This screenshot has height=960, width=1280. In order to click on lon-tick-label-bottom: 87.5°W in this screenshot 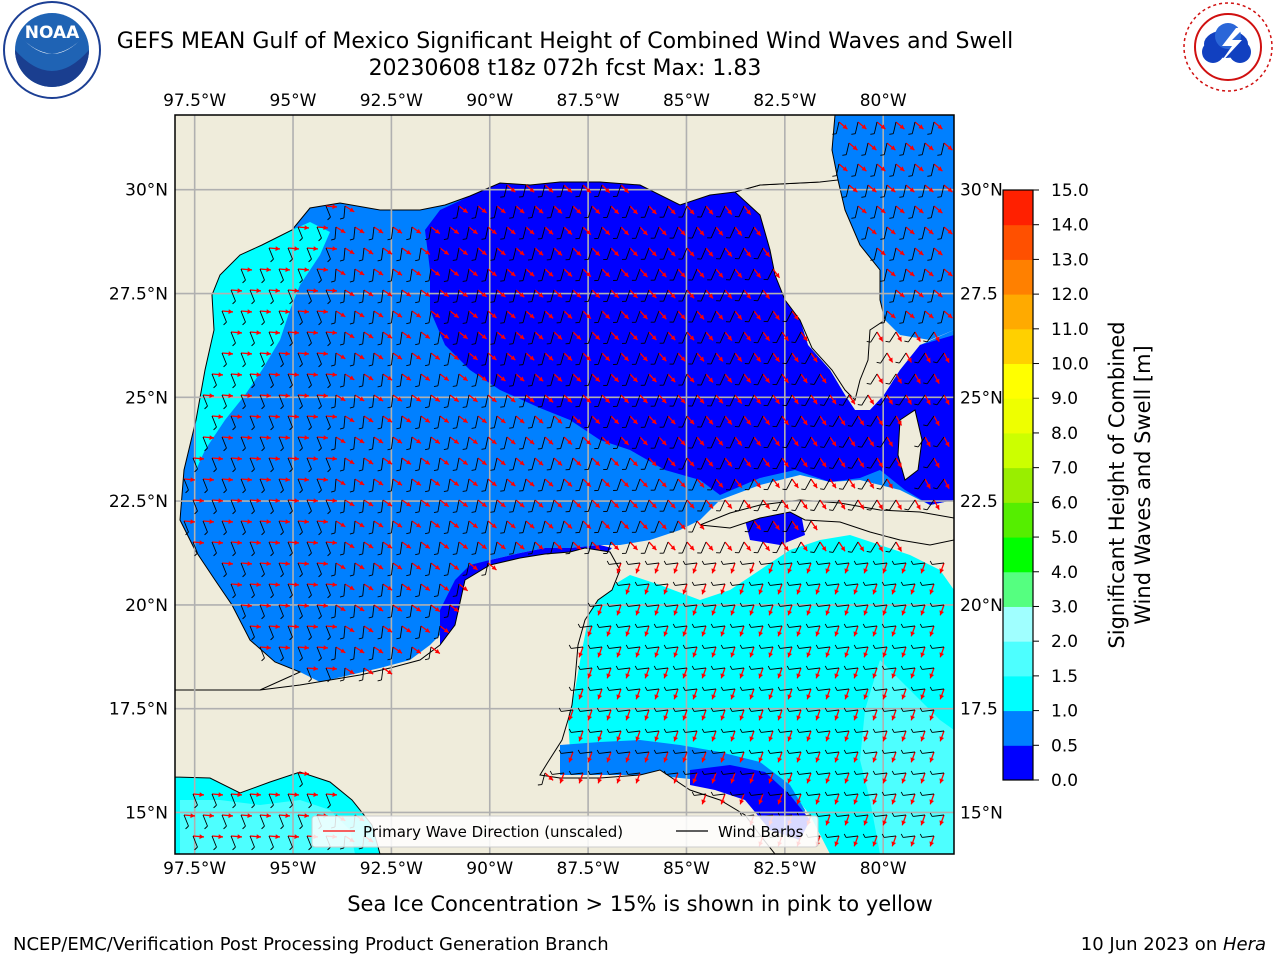, I will do `click(588, 869)`.